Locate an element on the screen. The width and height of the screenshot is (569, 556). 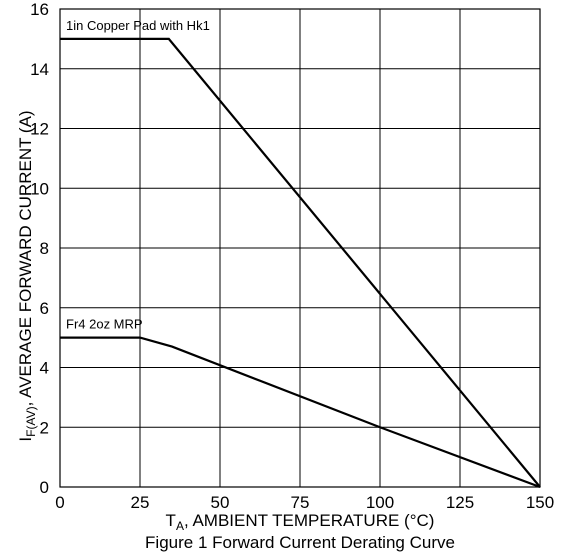
x-tick-label-5: 125 is located at coordinates (460, 502).